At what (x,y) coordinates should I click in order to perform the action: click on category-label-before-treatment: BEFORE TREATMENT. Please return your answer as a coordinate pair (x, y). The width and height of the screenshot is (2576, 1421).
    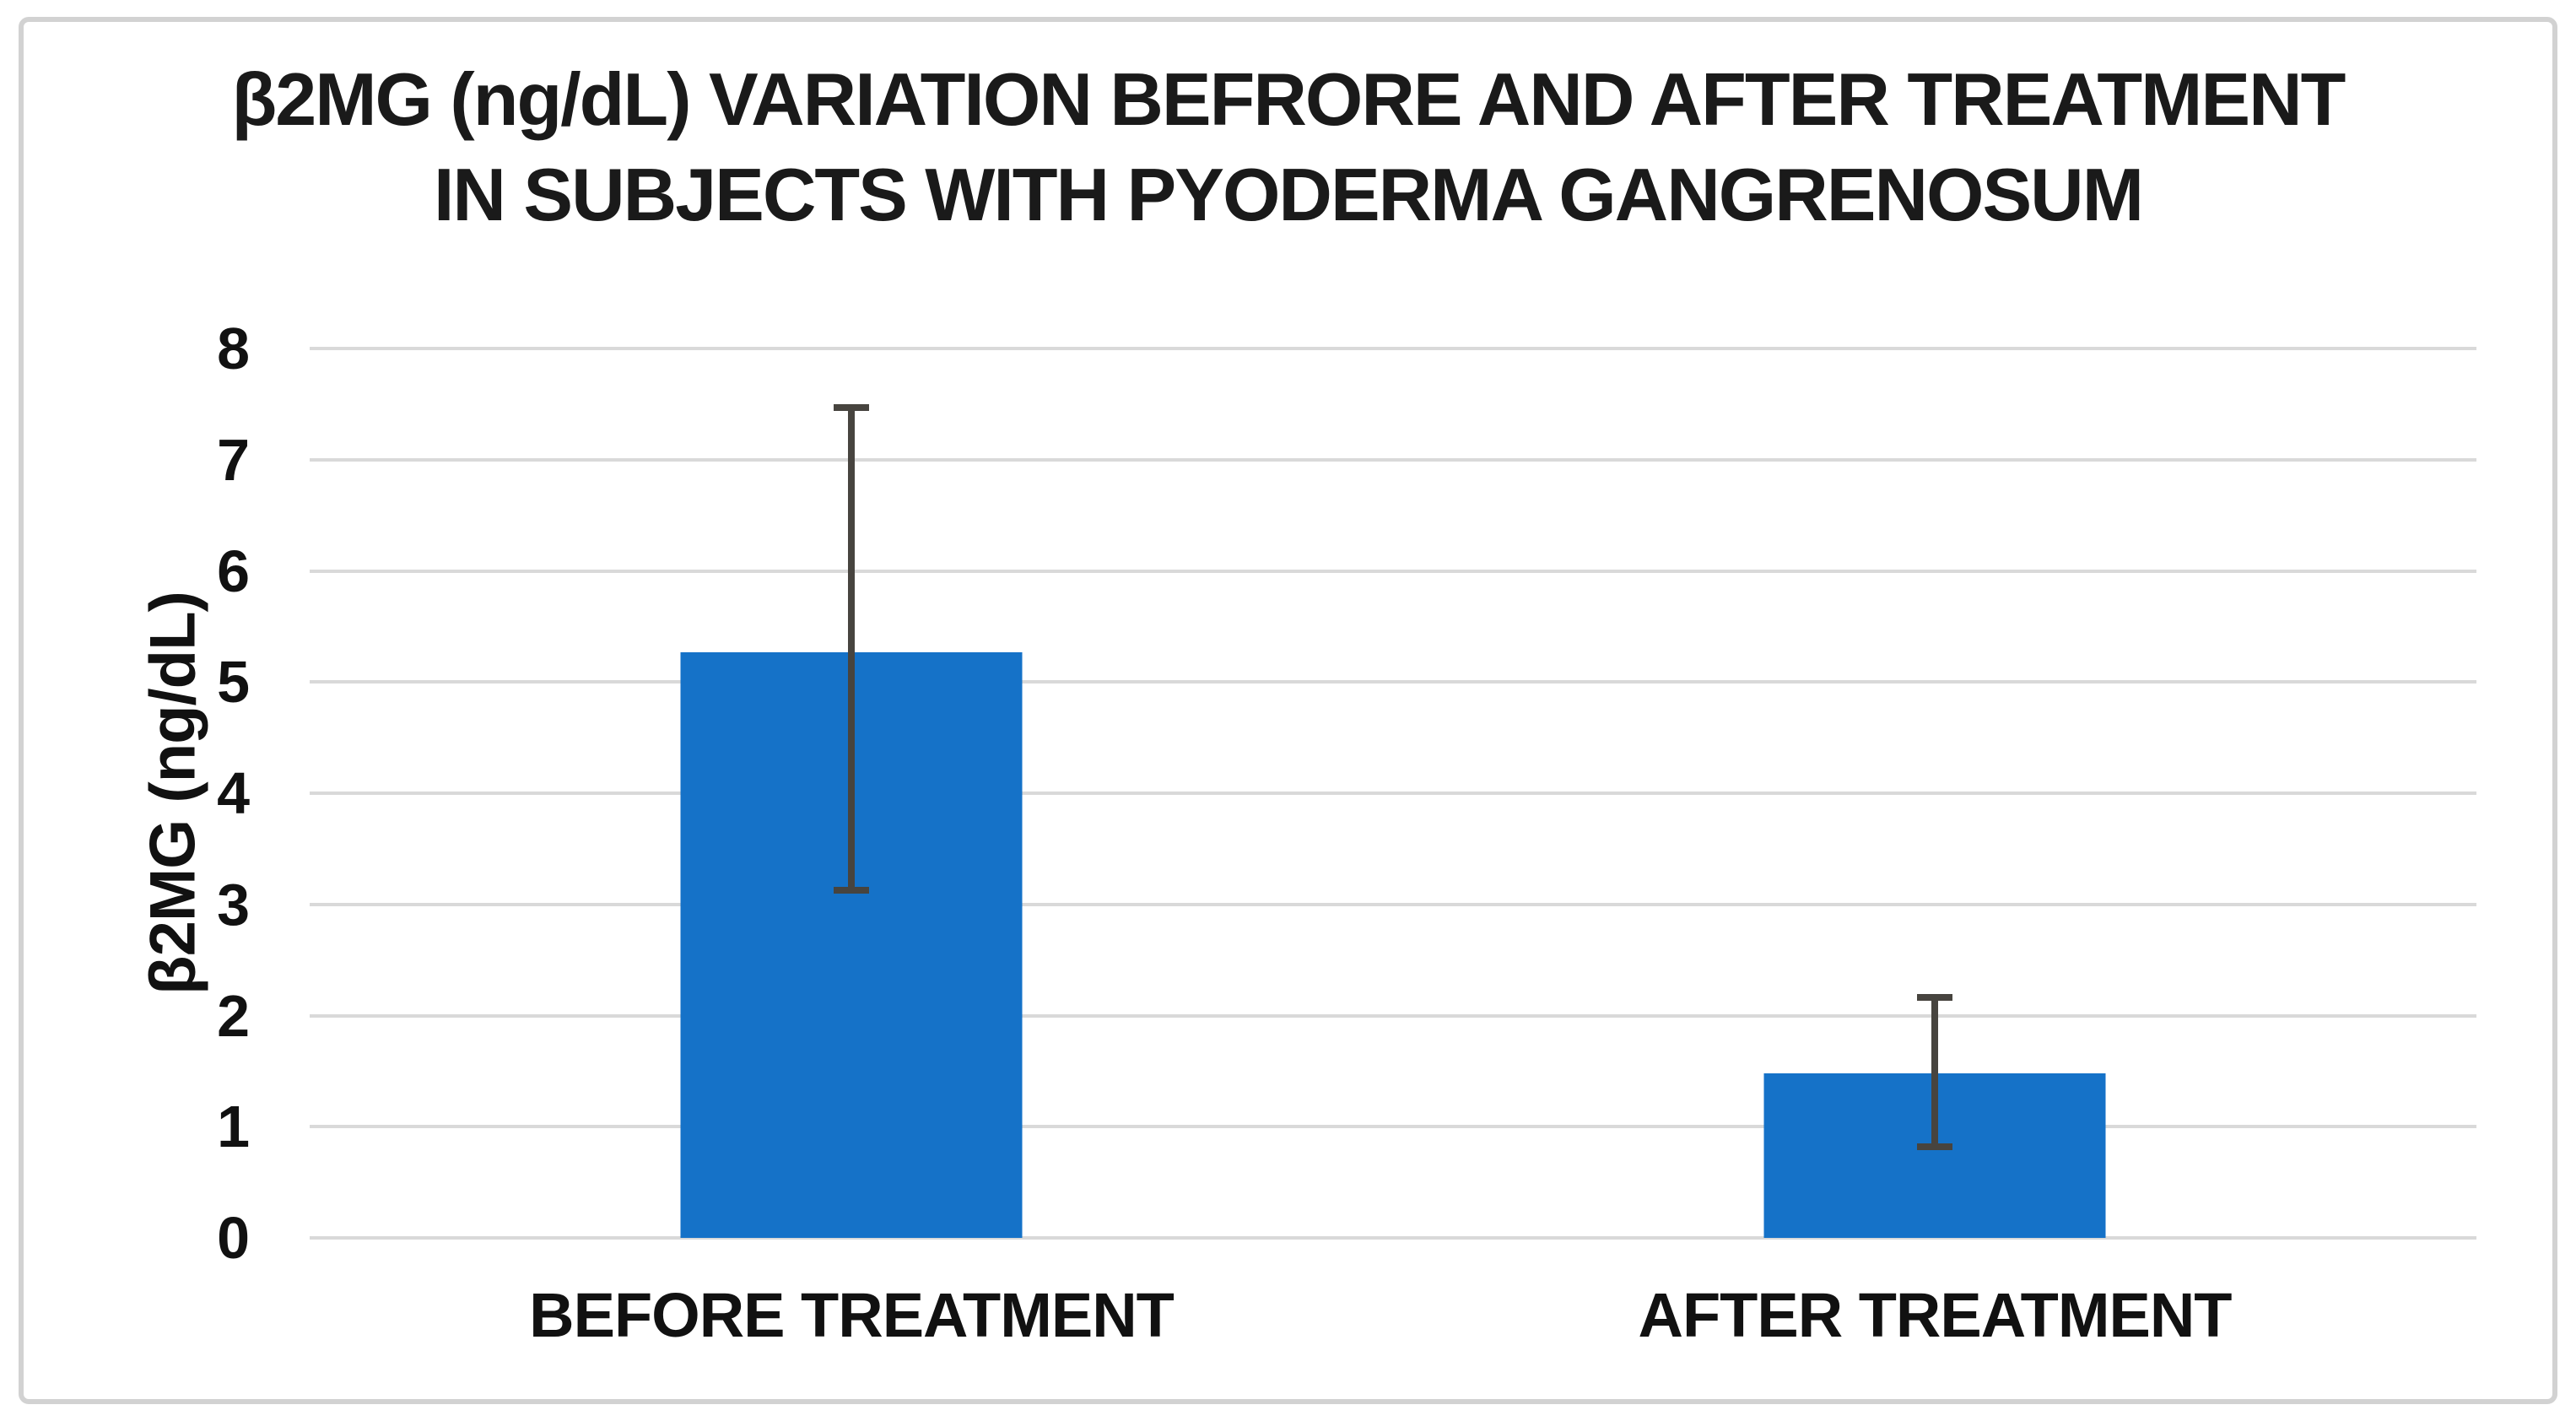
    Looking at the image, I should click on (852, 1315).